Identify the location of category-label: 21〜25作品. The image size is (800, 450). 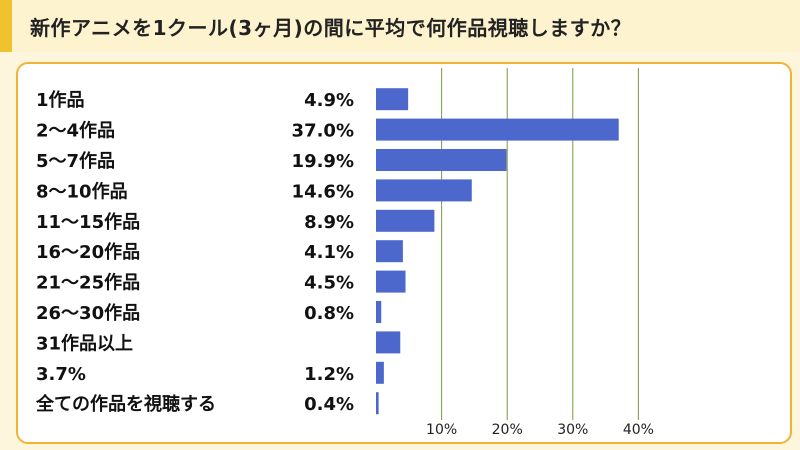
(88, 283).